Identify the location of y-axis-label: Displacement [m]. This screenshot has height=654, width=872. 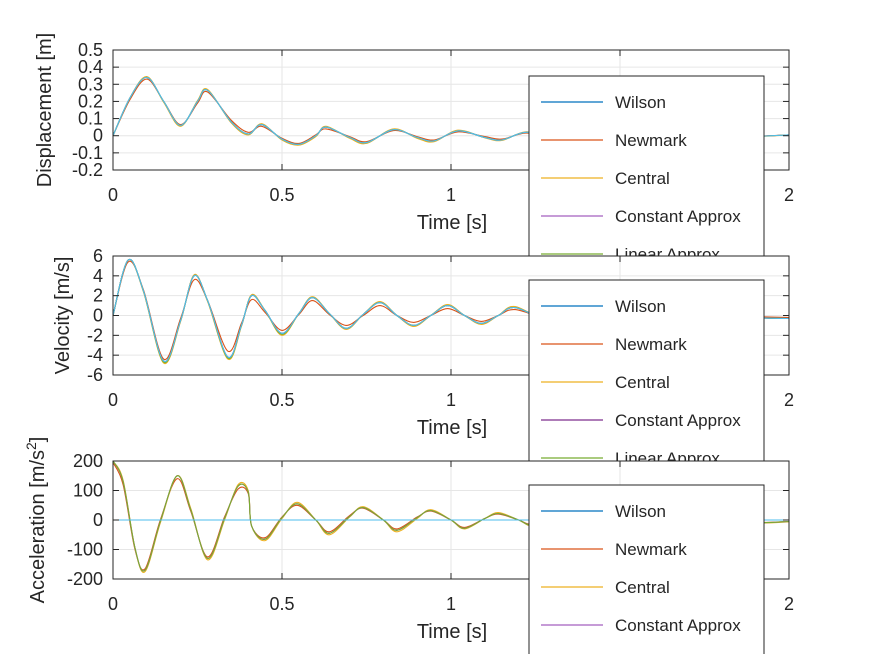
(45, 110).